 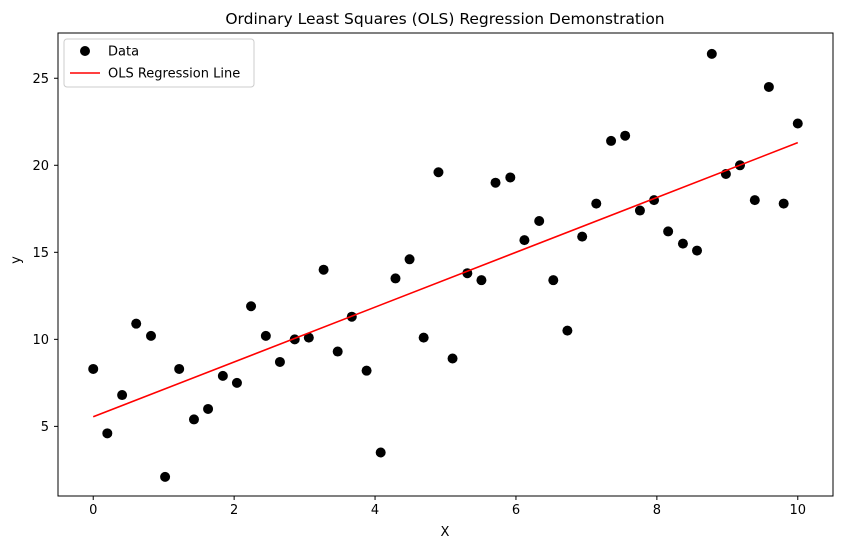 What do you see at coordinates (85, 51) in the screenshot?
I see `legend-marker-swatch` at bounding box center [85, 51].